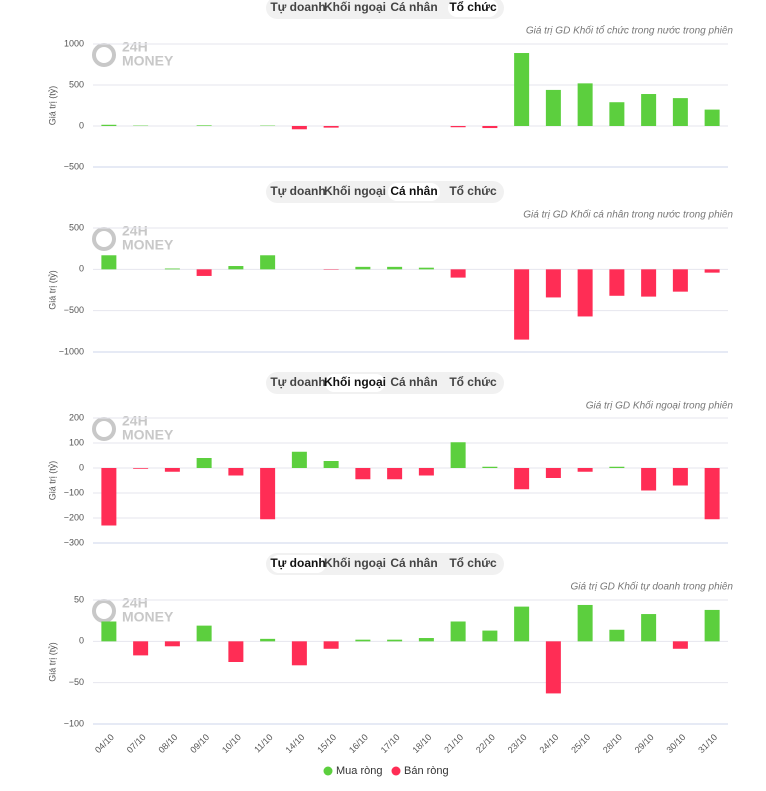  Describe the element at coordinates (358, 743) in the screenshot. I see `x-tick-label: 16/10` at that location.